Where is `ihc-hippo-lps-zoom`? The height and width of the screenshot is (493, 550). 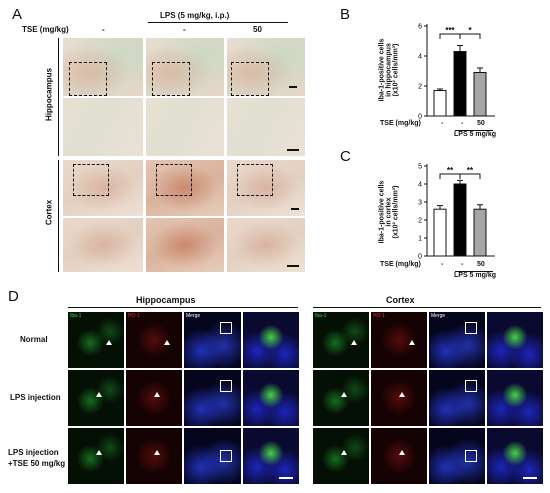
ihc-hippo-lps-zoom is located at coordinates (185, 127).